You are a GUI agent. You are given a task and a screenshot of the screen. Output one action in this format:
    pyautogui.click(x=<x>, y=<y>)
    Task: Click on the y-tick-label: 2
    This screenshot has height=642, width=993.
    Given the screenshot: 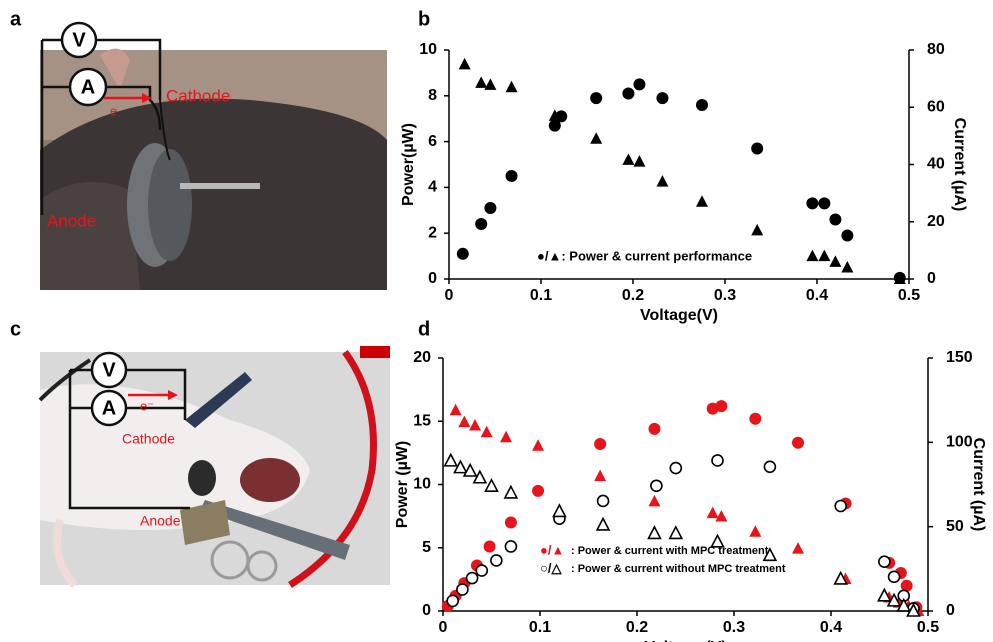 What is the action you would take?
    pyautogui.click(x=432, y=232)
    